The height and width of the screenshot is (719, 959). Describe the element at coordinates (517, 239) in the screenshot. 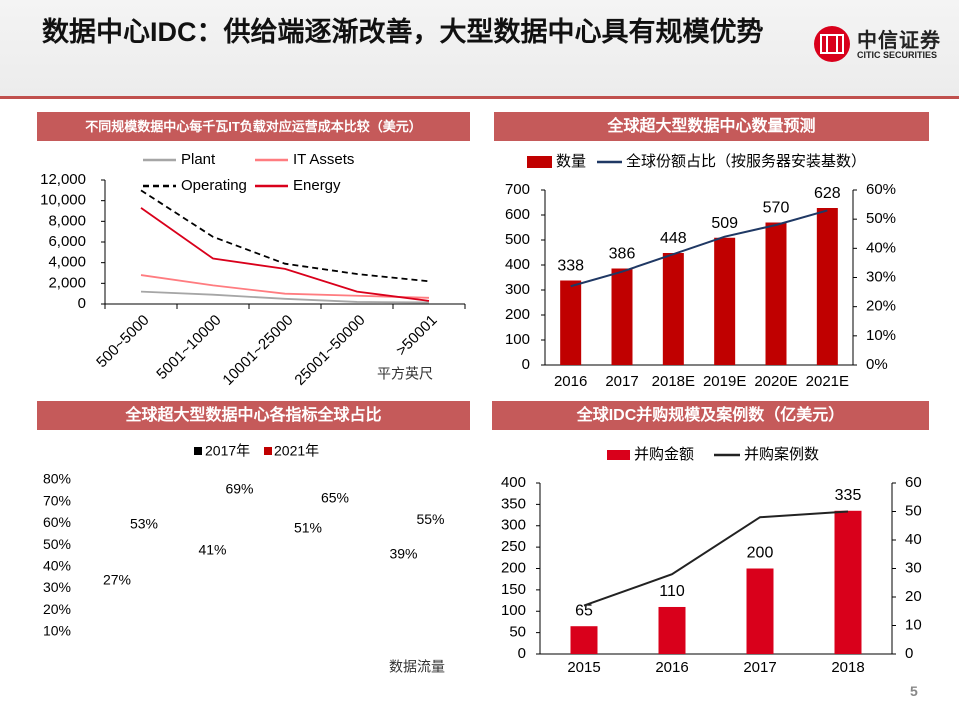

I see `y-tick-label: 500` at that location.